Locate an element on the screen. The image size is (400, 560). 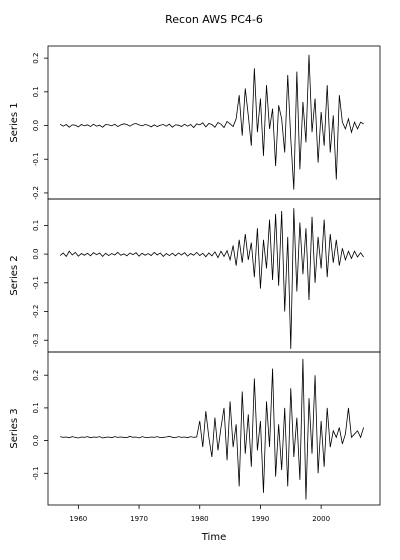
x-axis-label: Time is located at coordinates (213, 537).